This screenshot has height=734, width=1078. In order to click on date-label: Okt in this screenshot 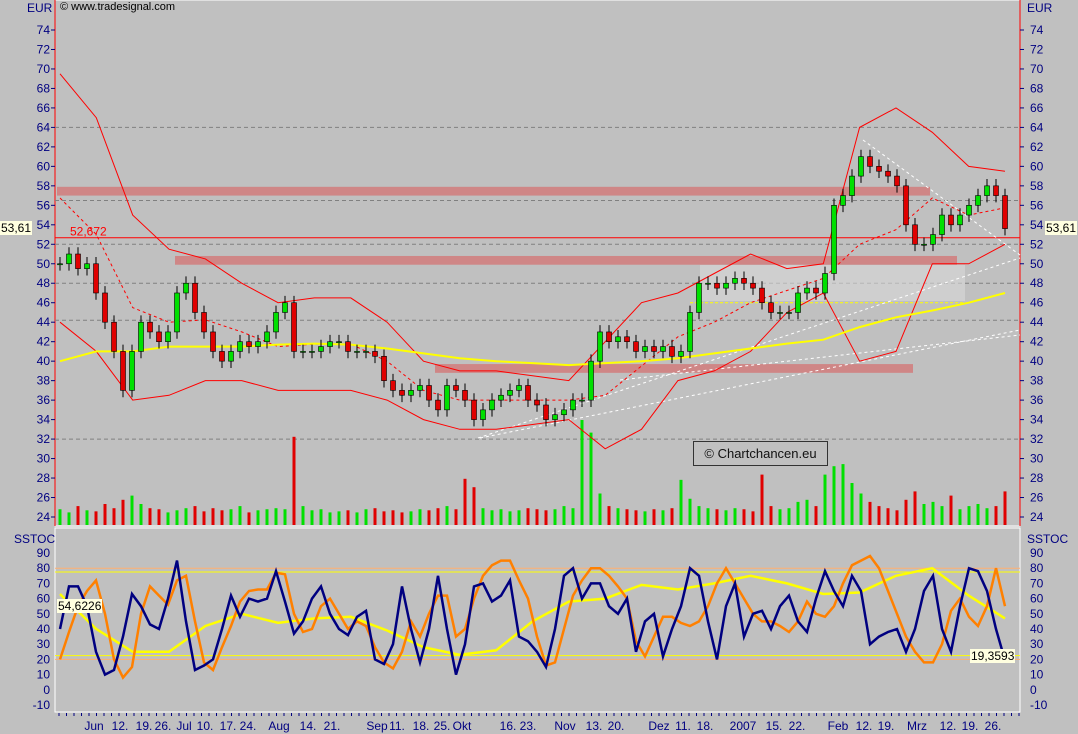, I will do `click(462, 726)`.